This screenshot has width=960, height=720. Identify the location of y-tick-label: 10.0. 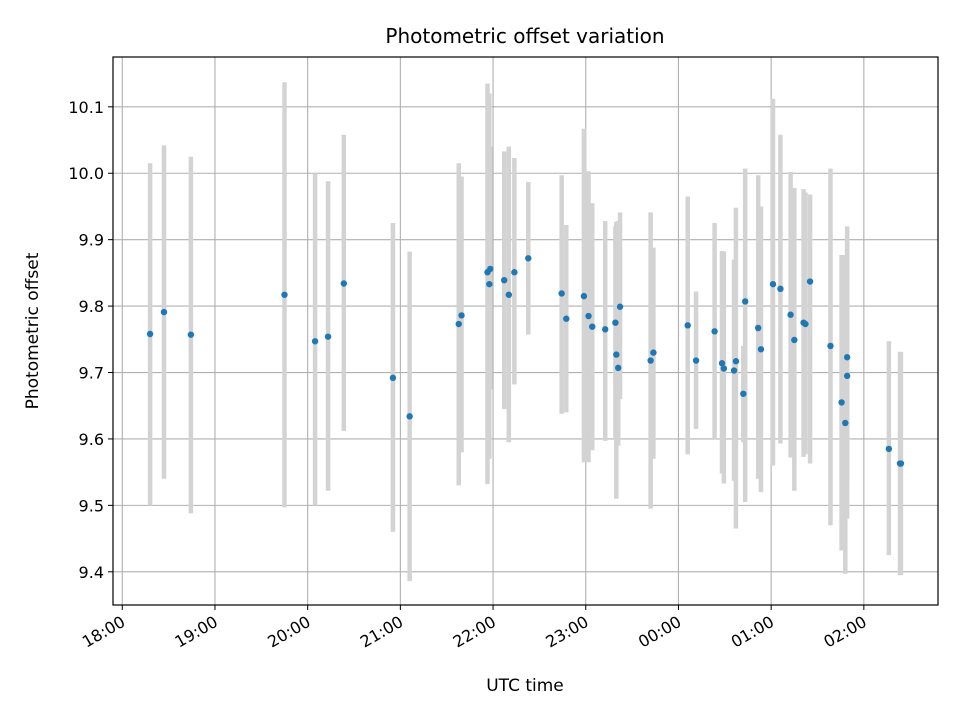
(86, 173).